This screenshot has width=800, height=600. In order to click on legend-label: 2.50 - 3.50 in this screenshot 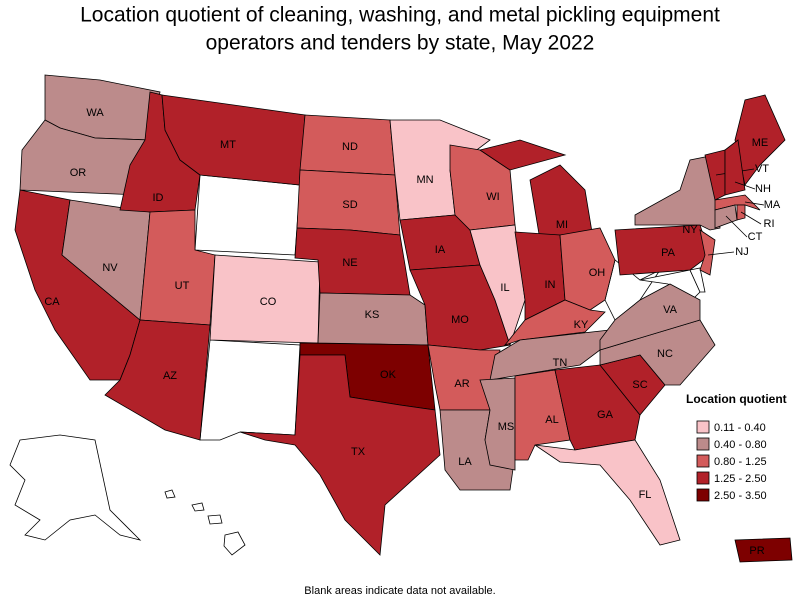, I will do `click(740, 496)`.